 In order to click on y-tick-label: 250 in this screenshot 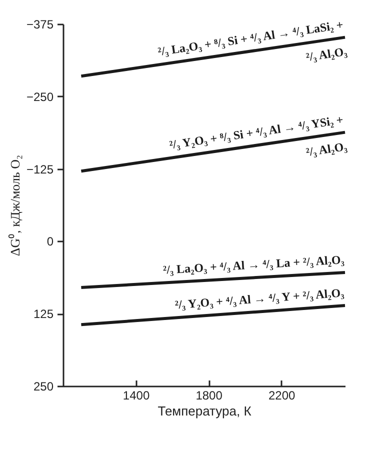, I will do `click(43, 387)`.